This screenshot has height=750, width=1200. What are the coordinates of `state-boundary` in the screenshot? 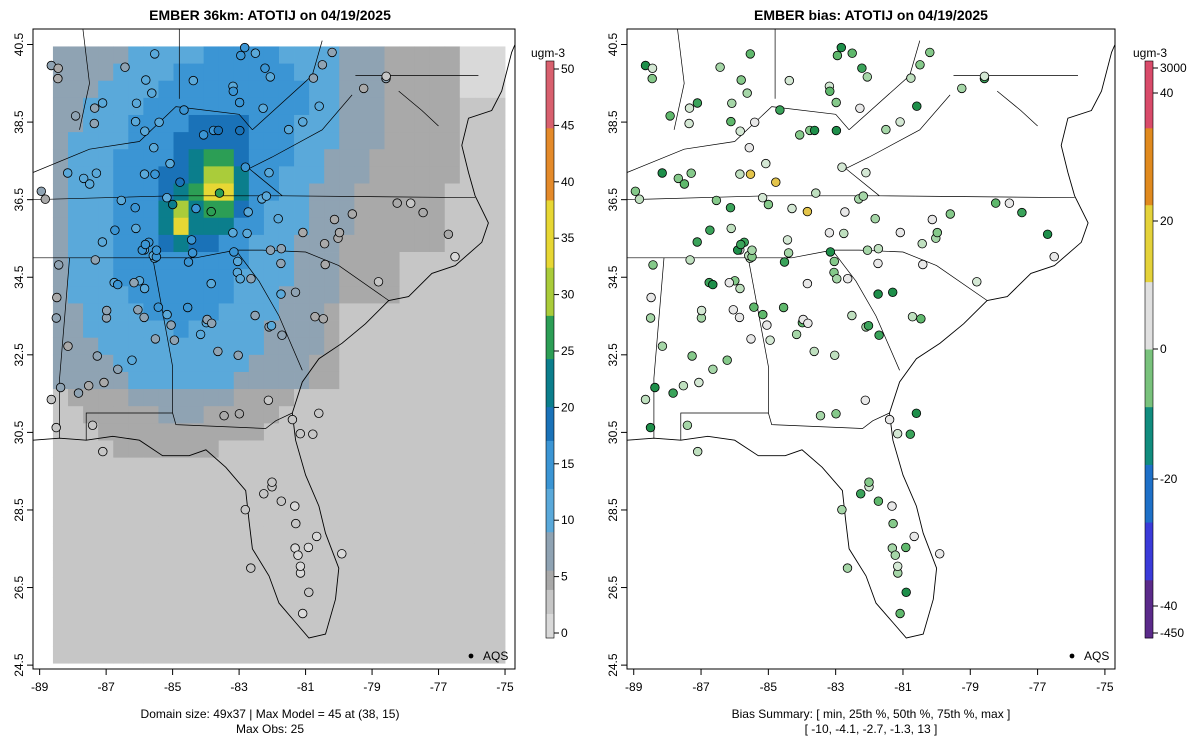 It's located at (1017, 108).